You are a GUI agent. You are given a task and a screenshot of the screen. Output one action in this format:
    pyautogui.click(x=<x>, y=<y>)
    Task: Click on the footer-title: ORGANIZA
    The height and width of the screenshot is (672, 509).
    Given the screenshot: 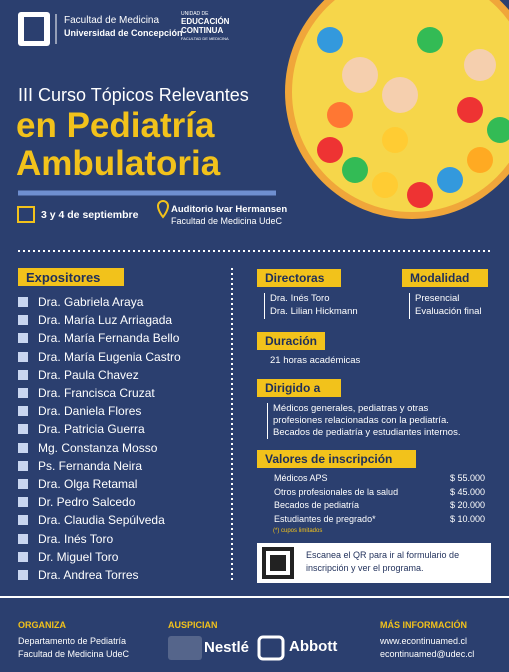 What is the action you would take?
    pyautogui.click(x=42, y=625)
    